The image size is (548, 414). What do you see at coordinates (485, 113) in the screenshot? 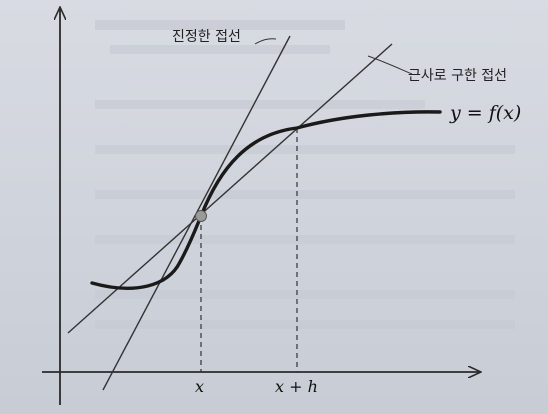
I see `function-label: y = f(x)` at bounding box center [485, 113].